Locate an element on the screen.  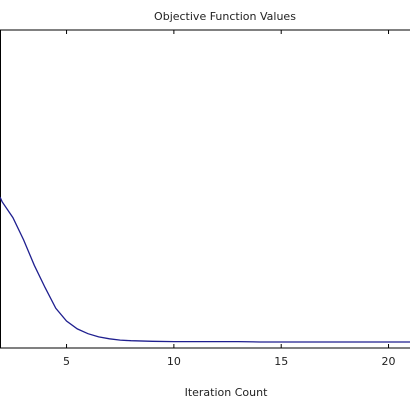
x-axis-label: Iteration Count is located at coordinates (227, 392).